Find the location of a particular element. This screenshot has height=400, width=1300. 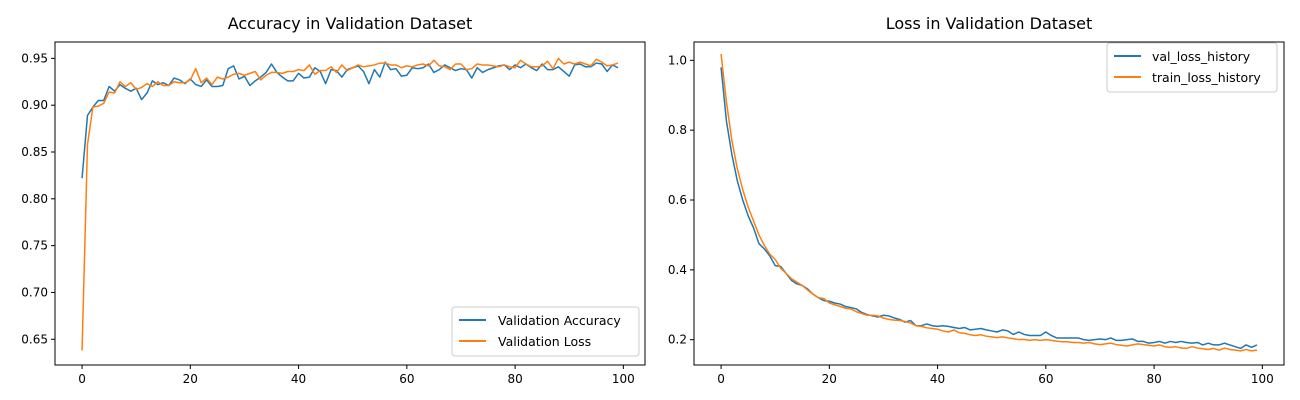

legend-label-val-loss-history: val_loss_history is located at coordinates (1201, 56).